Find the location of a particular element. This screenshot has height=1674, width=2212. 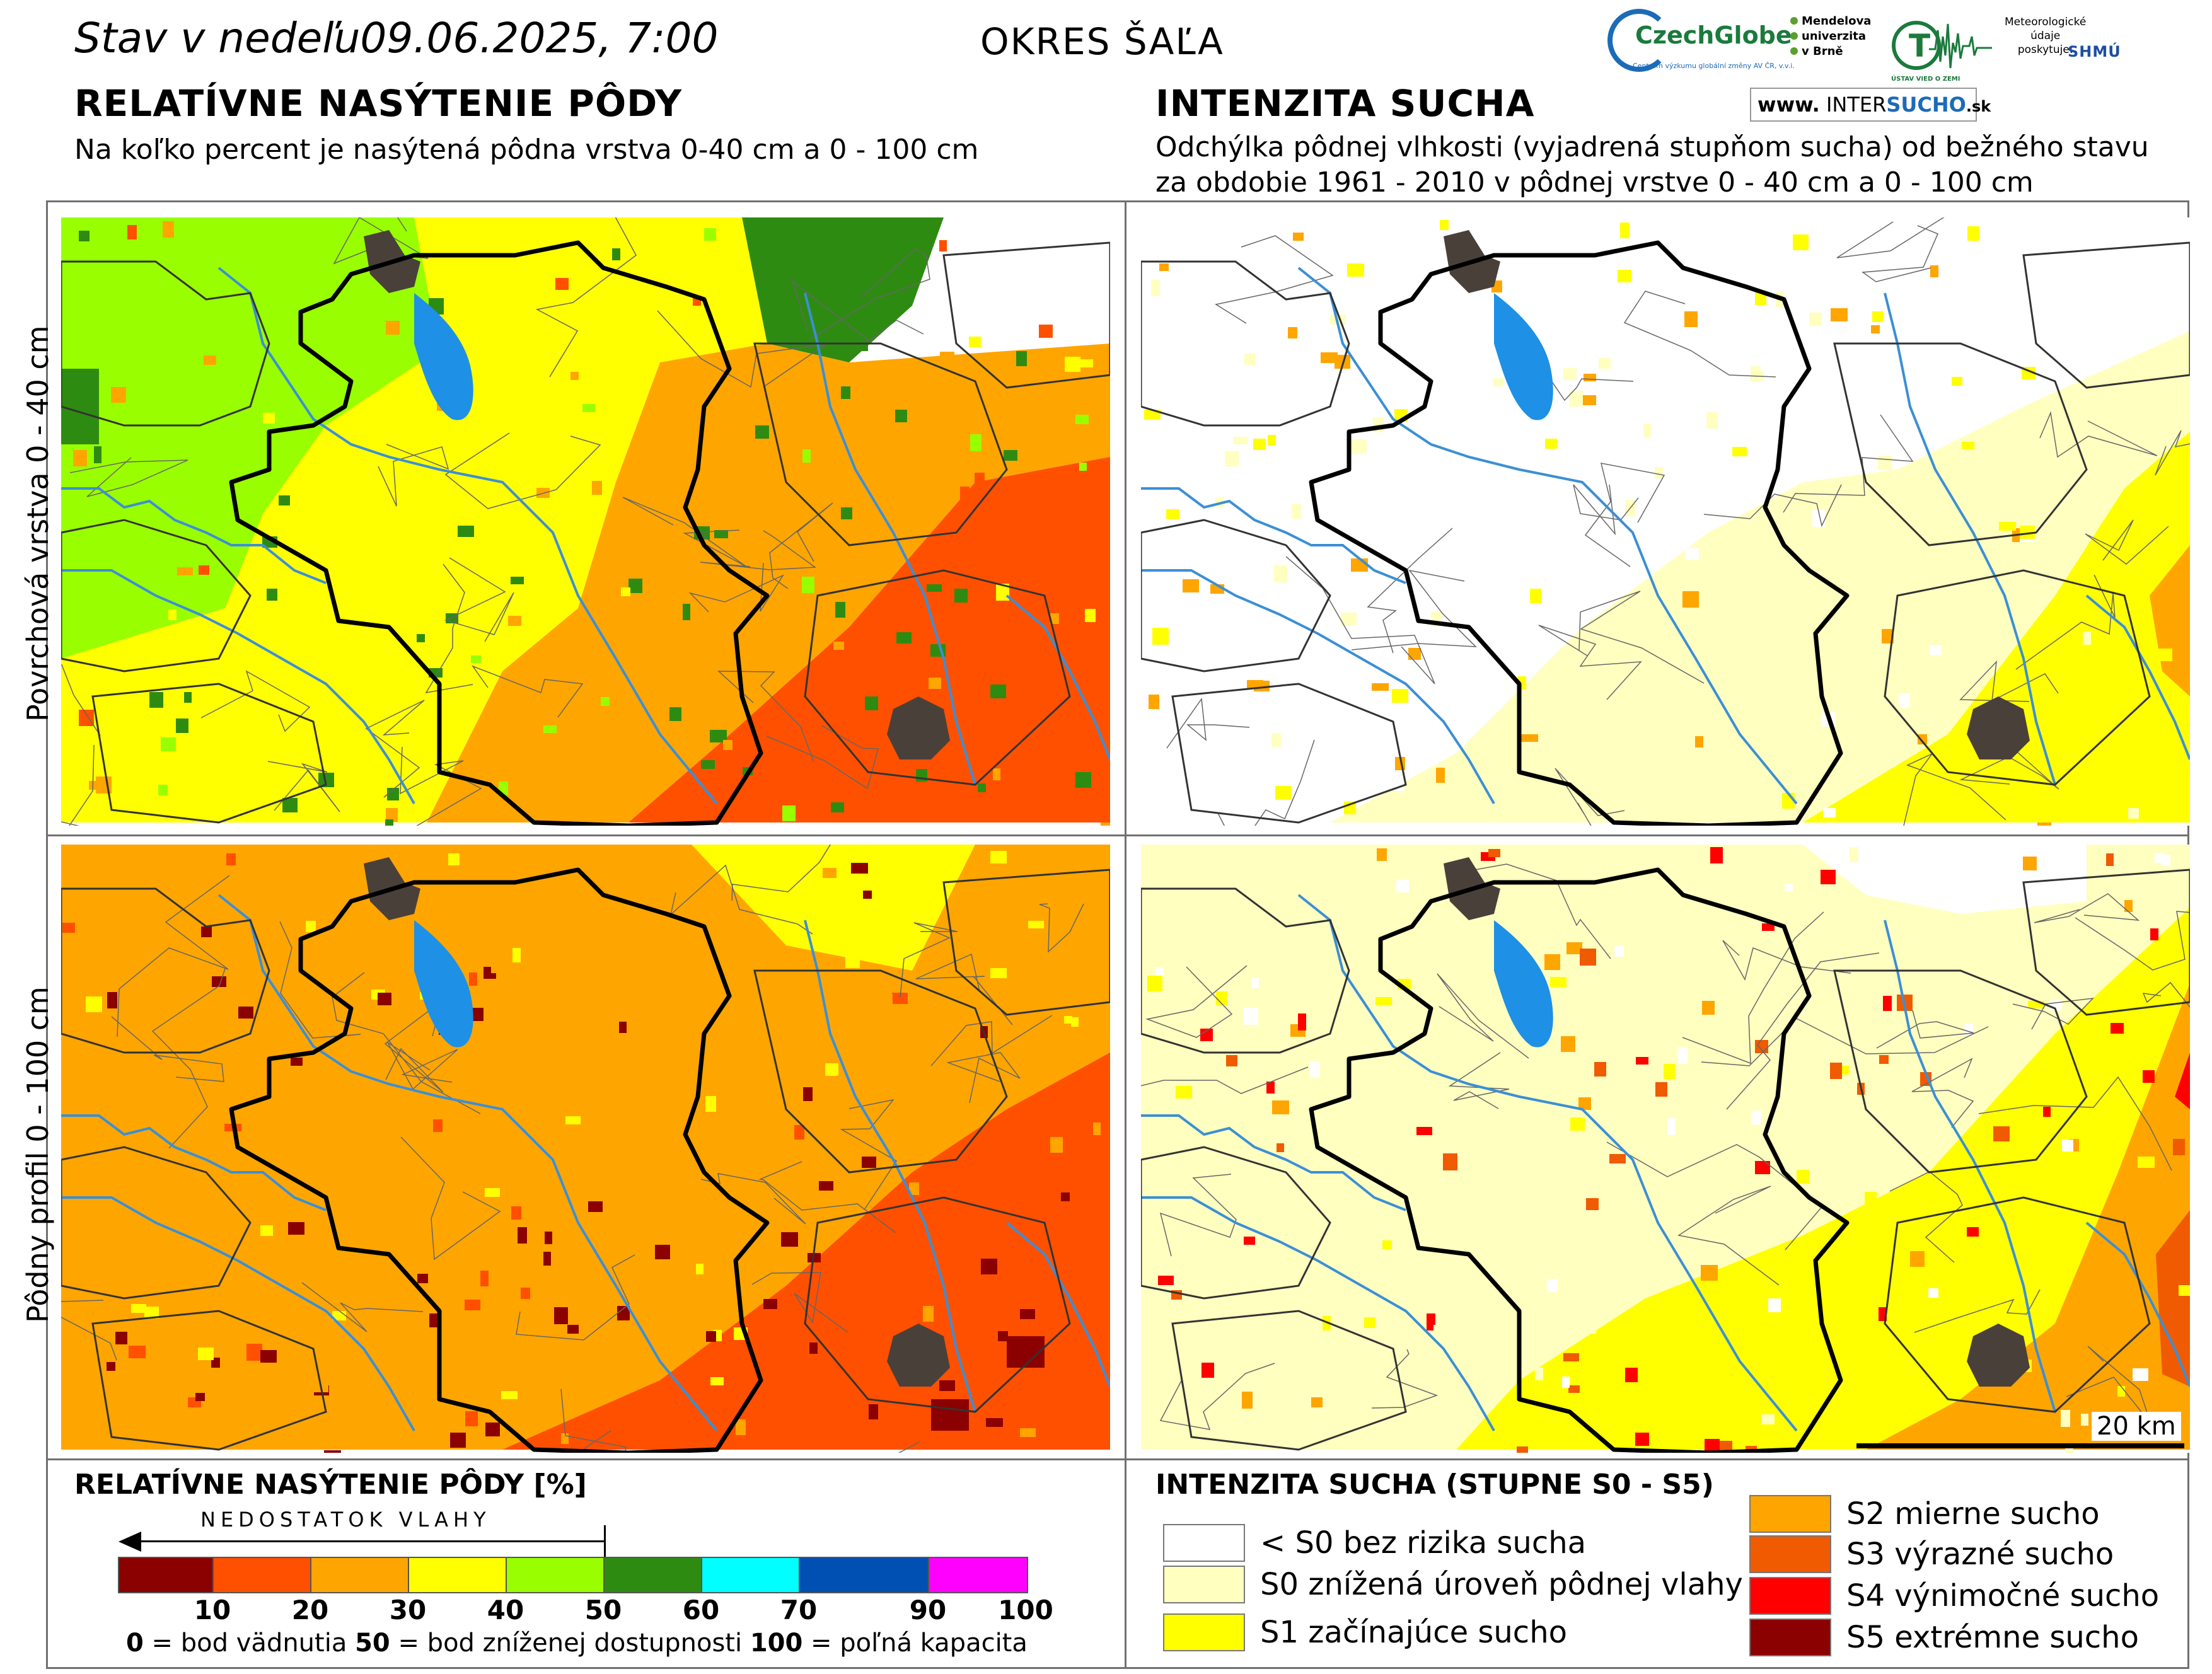

map-scale-label: 20 km is located at coordinates (2136, 1426).